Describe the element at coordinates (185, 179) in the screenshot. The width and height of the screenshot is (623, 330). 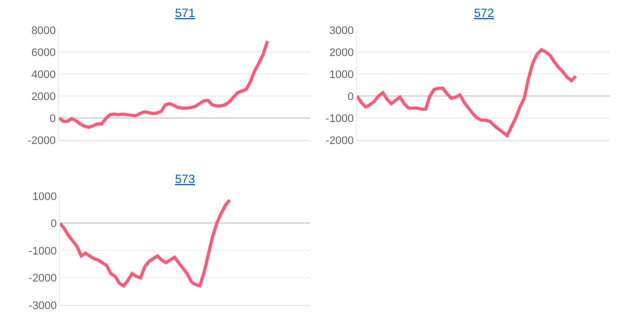
I see `chart-title: 573` at that location.